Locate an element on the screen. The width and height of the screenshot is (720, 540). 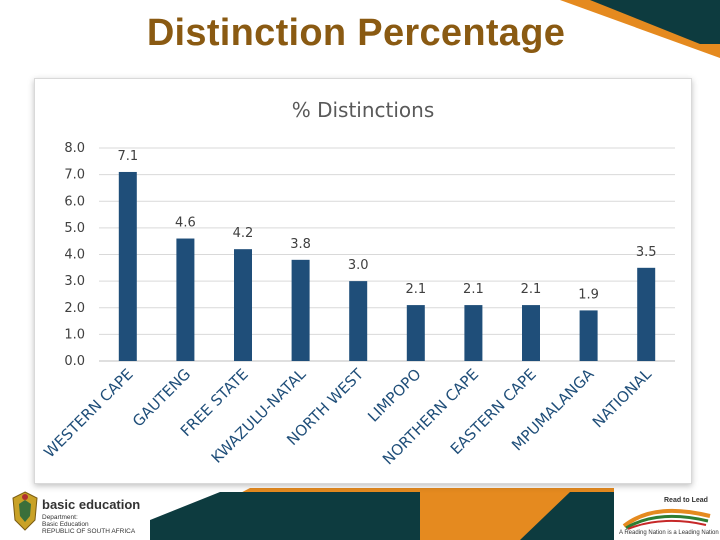
dbe-logo-line3: REPUBLIC OF SOUTH AFRICA is located at coordinates (89, 531).